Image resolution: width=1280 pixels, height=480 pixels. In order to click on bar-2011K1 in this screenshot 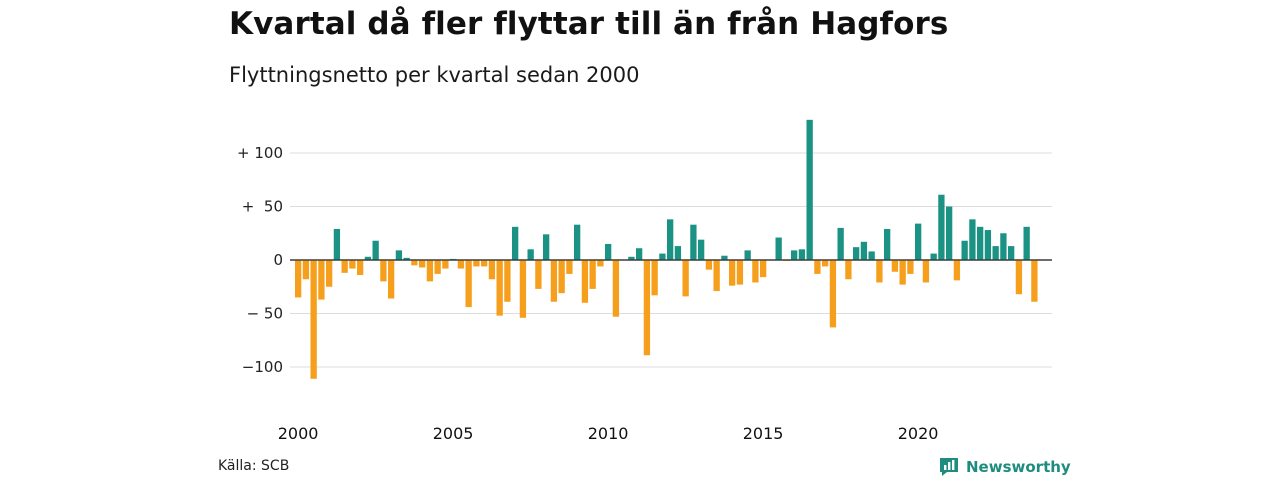, I will do `click(639, 254)`.